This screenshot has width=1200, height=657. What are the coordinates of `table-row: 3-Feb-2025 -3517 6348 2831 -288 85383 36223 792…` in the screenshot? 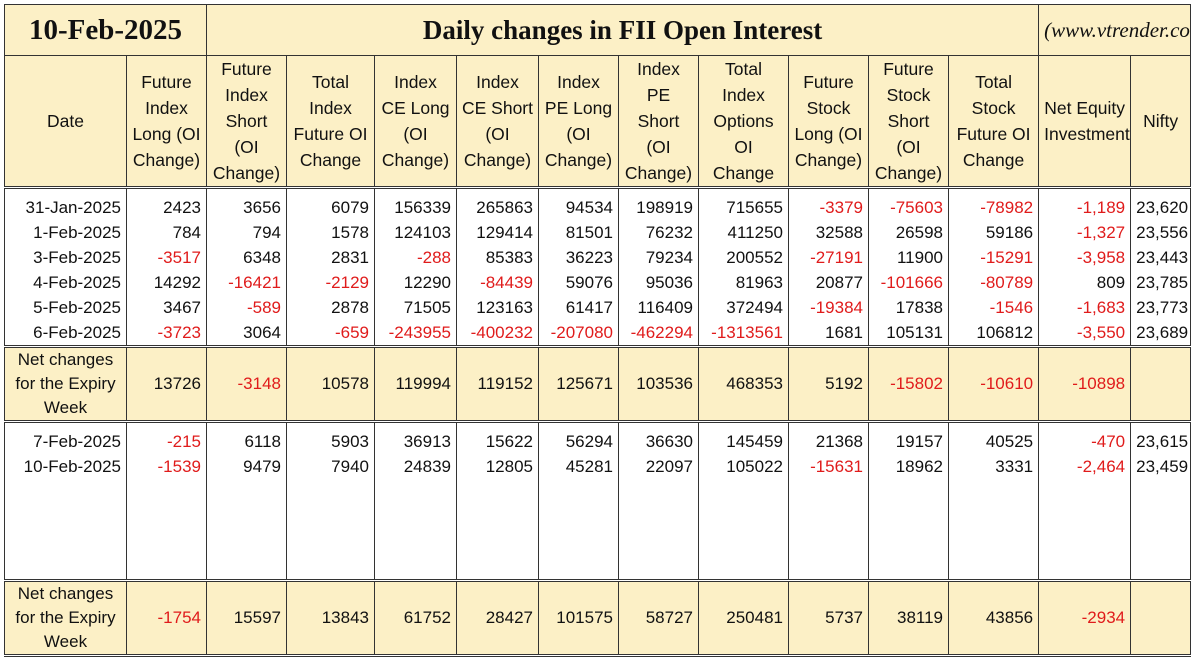 It's located at (598, 257).